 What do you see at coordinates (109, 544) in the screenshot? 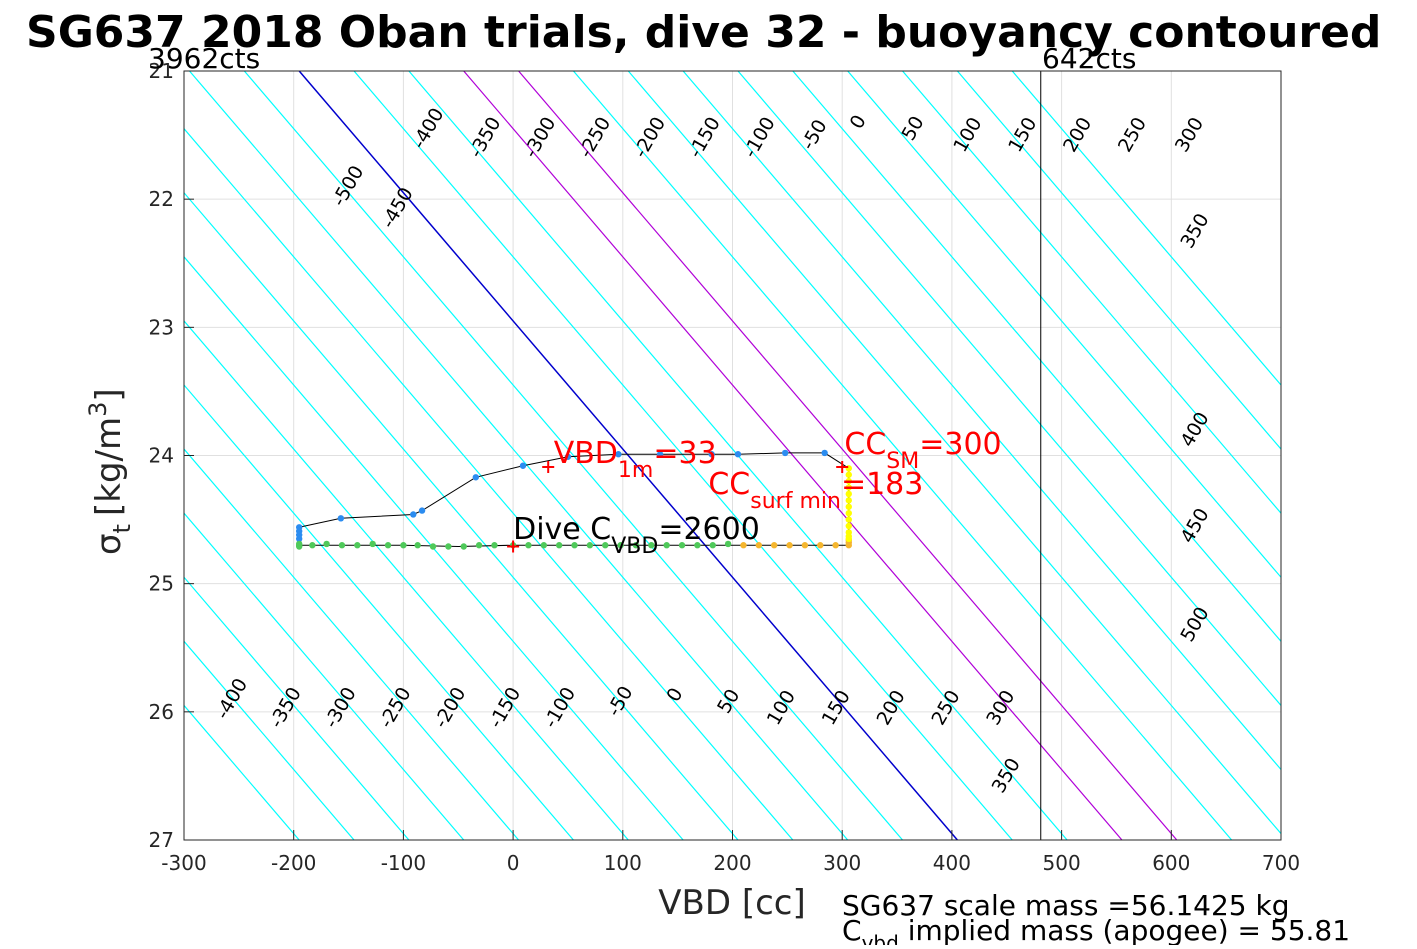
I see `y-axis-symbol: σ` at bounding box center [109, 544].